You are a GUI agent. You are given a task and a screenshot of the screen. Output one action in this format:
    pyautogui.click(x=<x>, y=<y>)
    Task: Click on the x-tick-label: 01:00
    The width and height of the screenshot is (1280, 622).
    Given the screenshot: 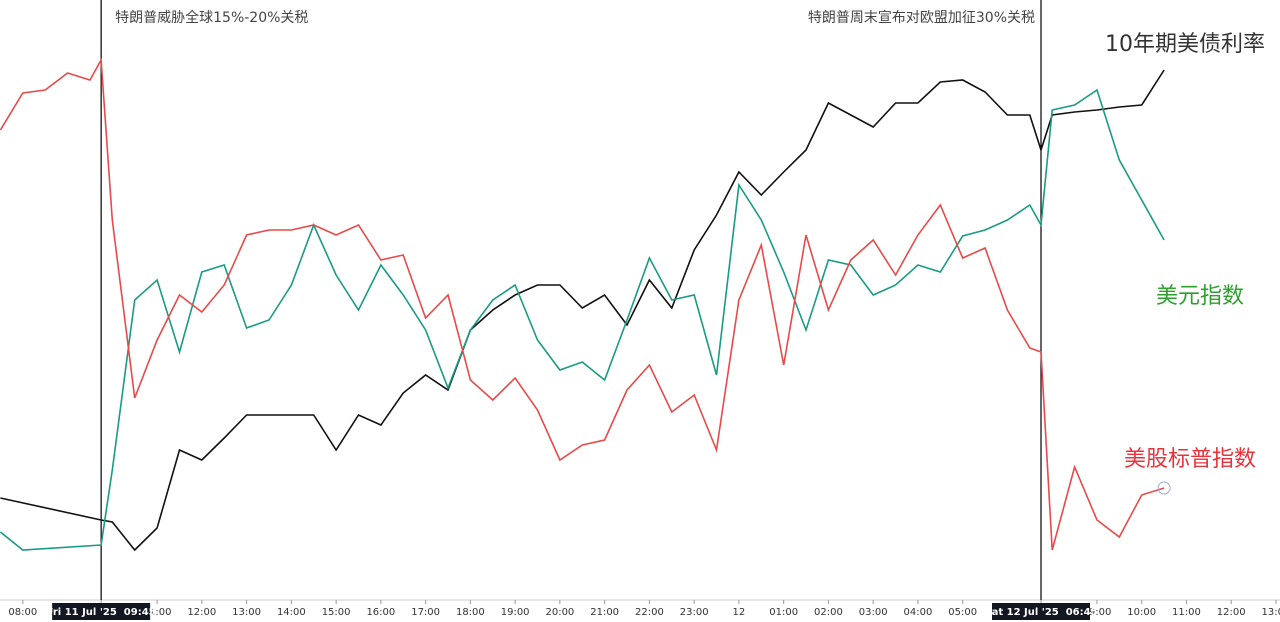 What is the action you would take?
    pyautogui.click(x=783, y=612)
    